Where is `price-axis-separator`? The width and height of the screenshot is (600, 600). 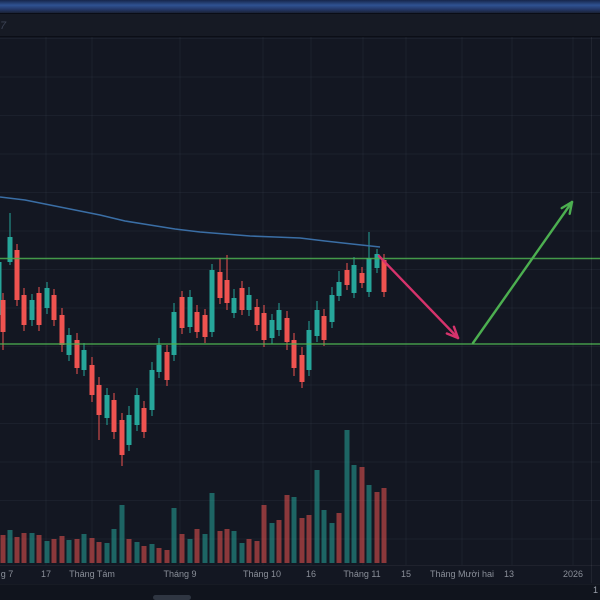
price-axis-separator is located at coordinates (591, 309).